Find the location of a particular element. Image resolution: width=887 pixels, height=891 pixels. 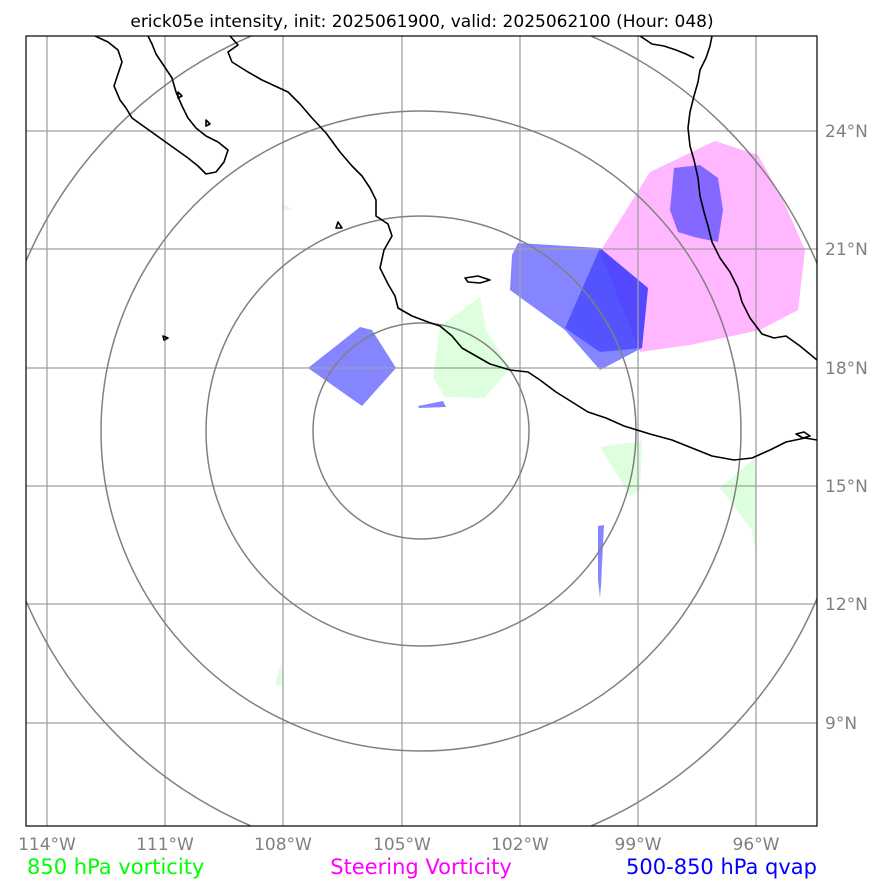

steering-vorticity-contour is located at coordinates (702, 246).